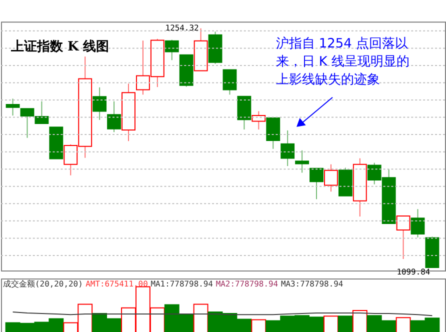 Image resolution: width=446 pixels, height=332 pixels. Describe the element at coordinates (312, 283) in the screenshot. I see `annotation: MA3:778798.94` at that location.